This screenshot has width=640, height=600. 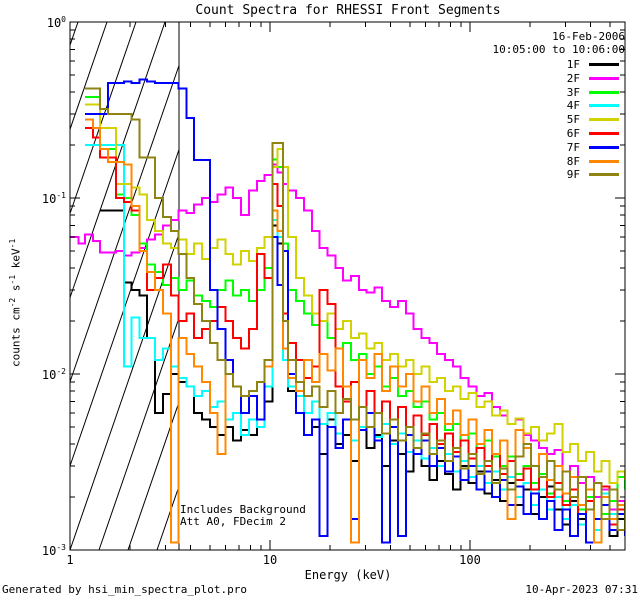 I want to click on x-tick-label-1: 1, so click(x=70, y=560).